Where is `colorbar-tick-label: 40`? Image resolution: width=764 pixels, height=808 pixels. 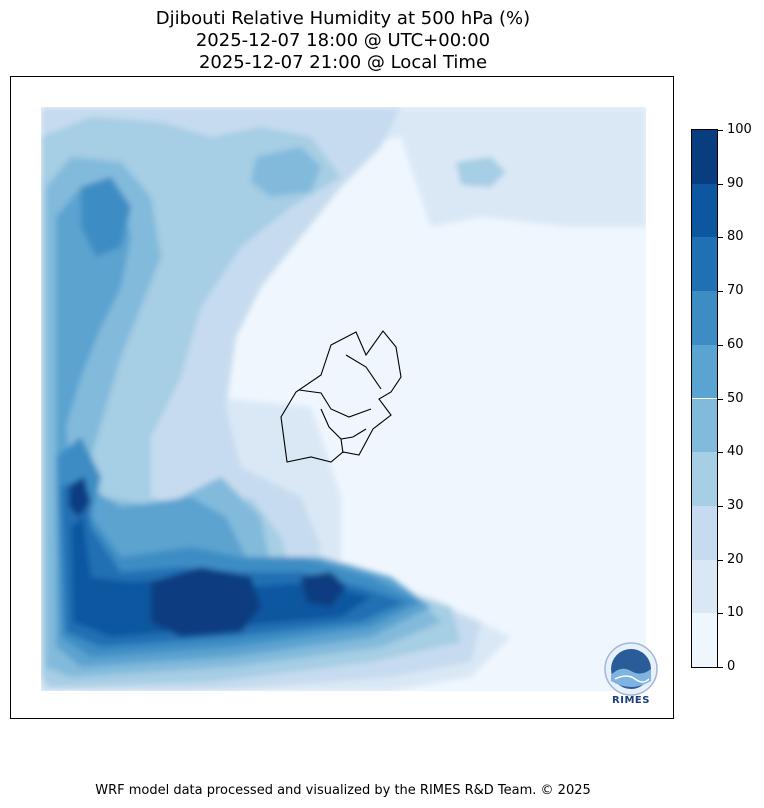
colorbar-tick-label: 40 is located at coordinates (735, 452).